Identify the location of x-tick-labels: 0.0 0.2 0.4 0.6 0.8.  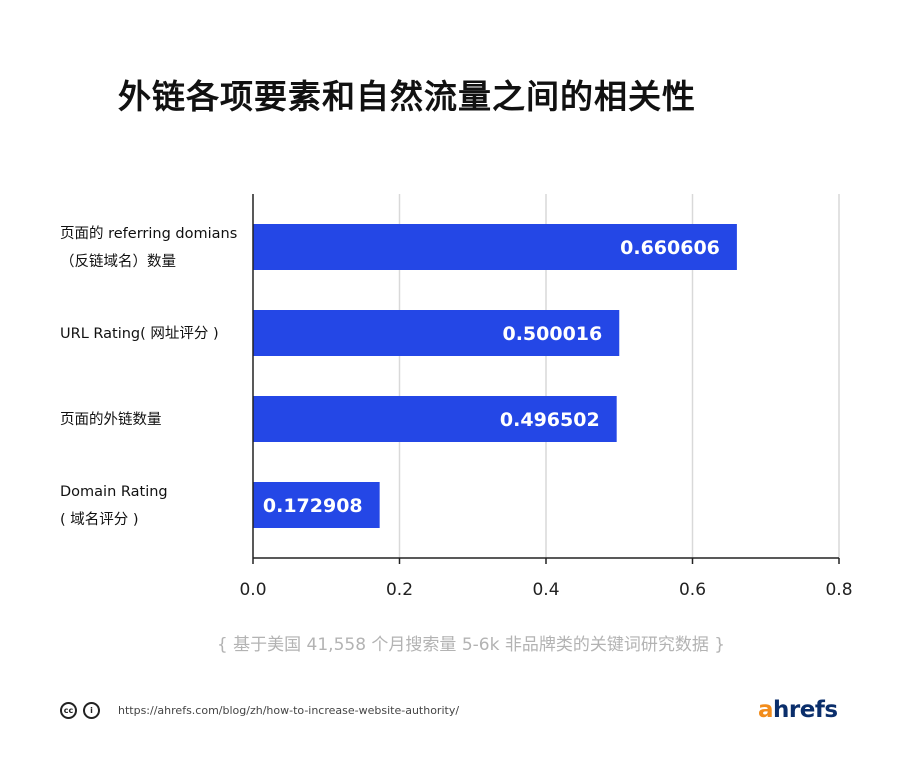
(545, 590).